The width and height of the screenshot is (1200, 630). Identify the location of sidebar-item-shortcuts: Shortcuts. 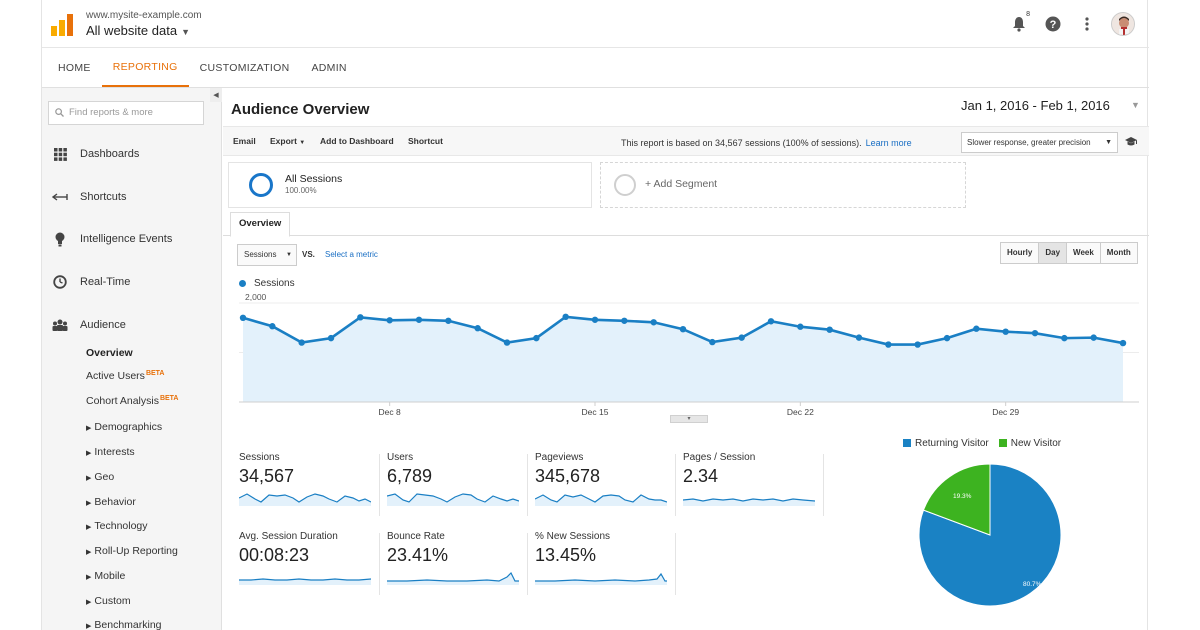
(89, 197).